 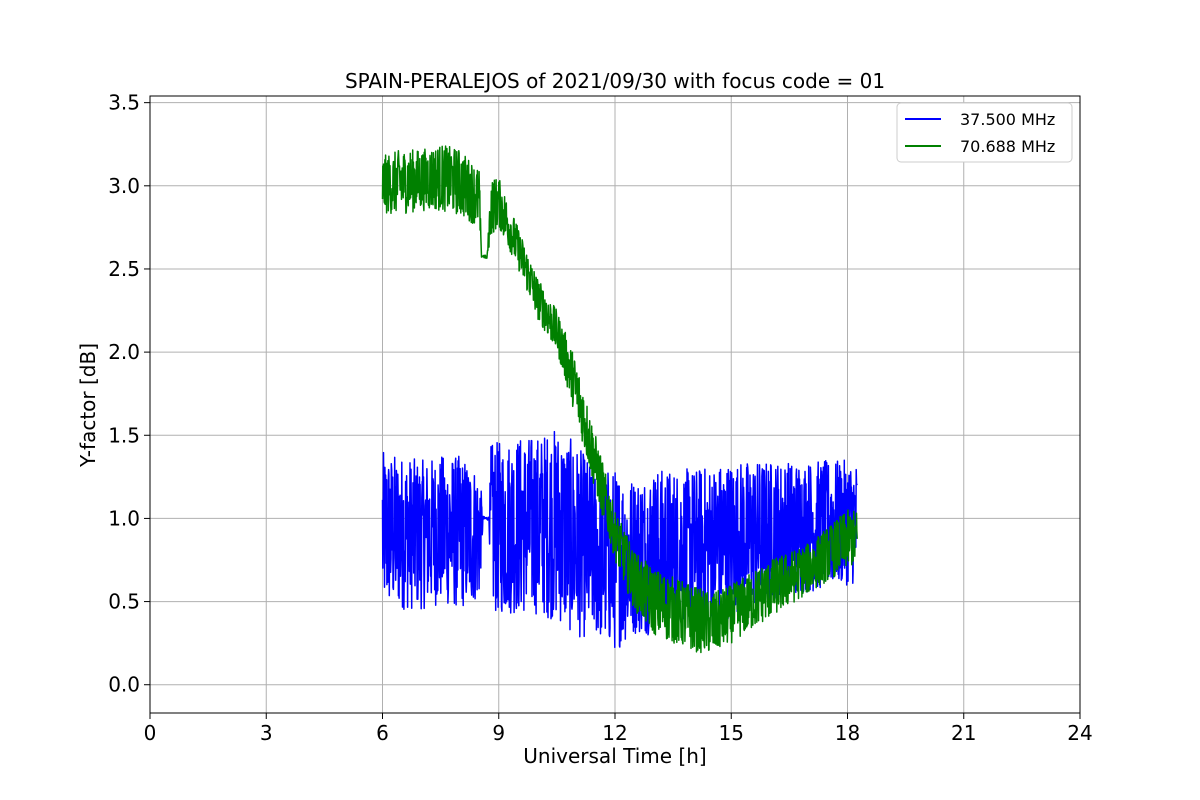 I want to click on y-tick-label: 2.5, so click(x=124, y=269).